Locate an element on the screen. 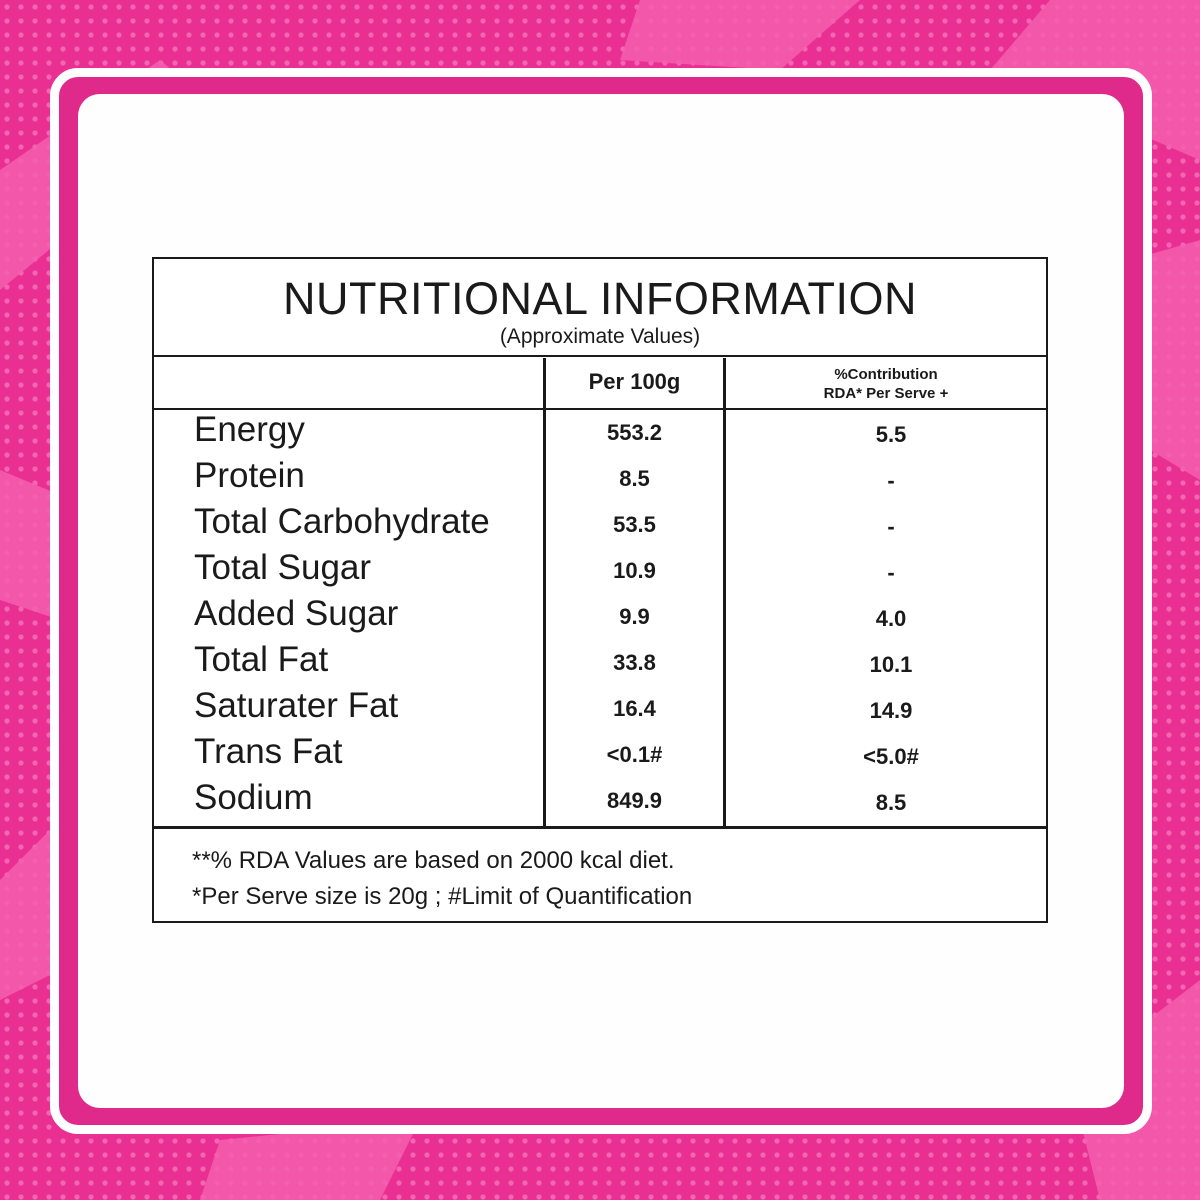 The image size is (1200, 1200). per-100g-value: 849.9 is located at coordinates (634, 800).